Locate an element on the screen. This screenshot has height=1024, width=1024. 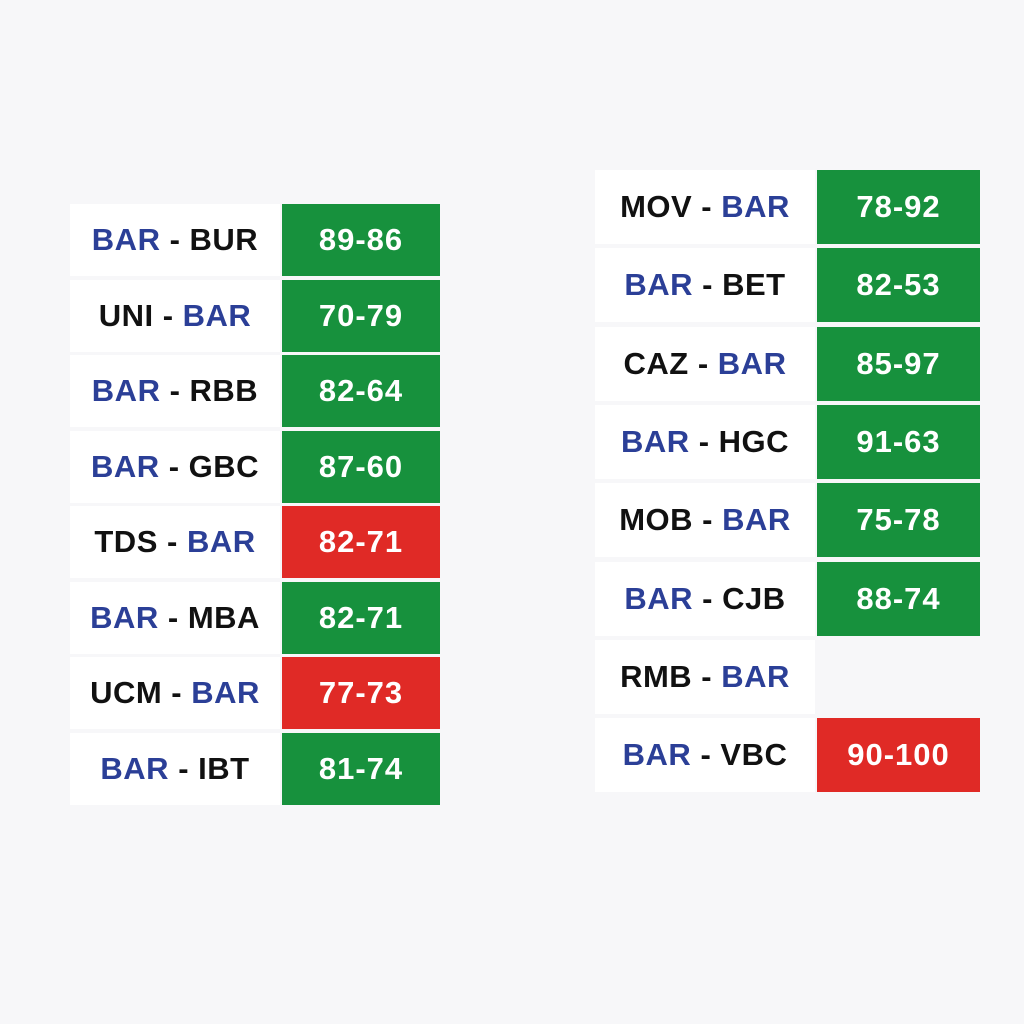
away-team: RBB is located at coordinates (224, 390).